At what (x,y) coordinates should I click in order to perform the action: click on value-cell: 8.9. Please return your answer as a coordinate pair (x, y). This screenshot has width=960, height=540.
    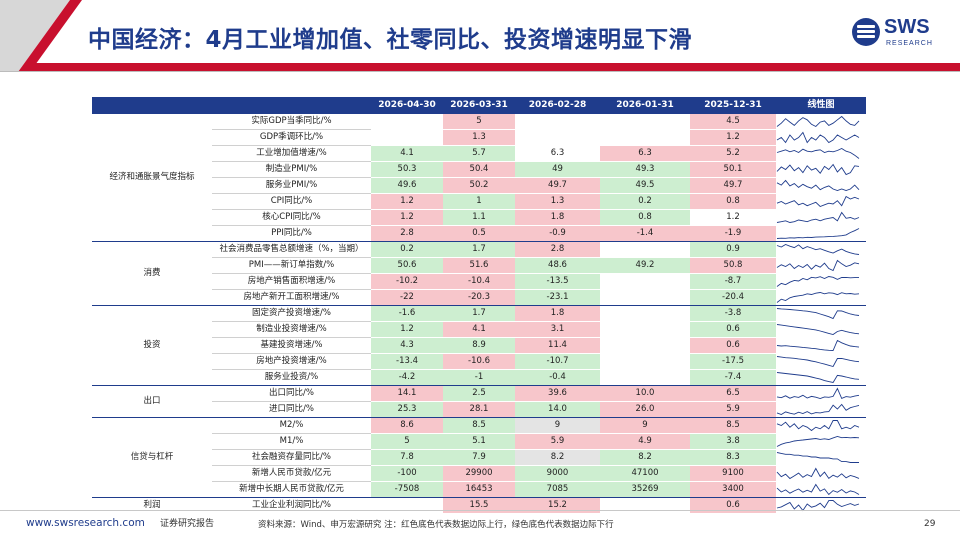
    Looking at the image, I should click on (479, 345).